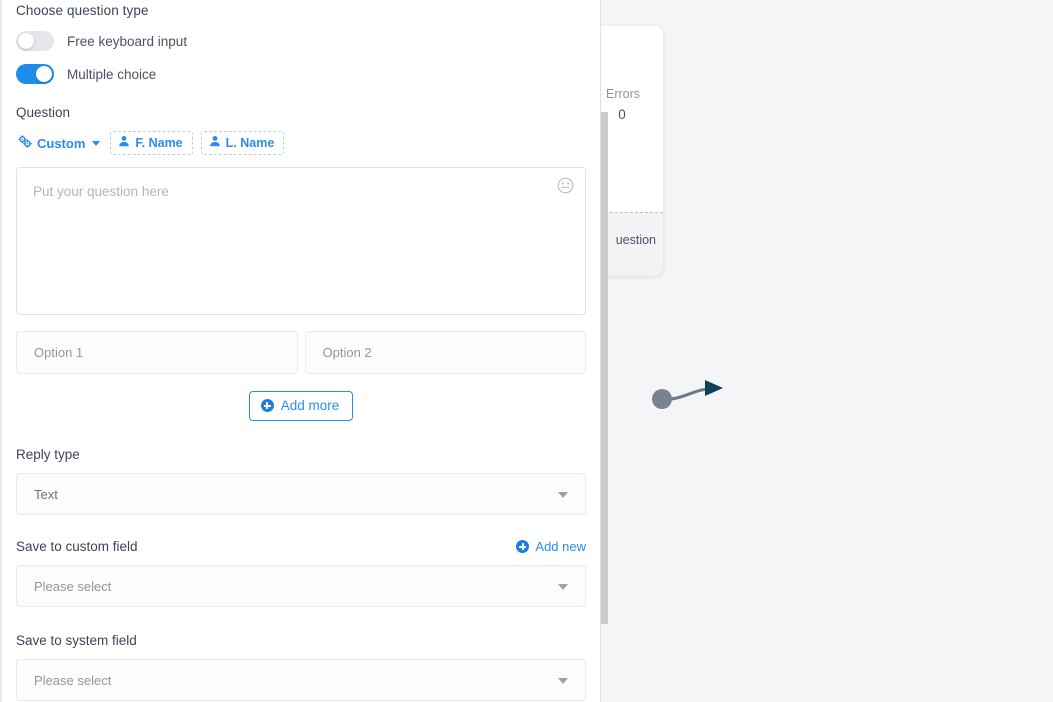  What do you see at coordinates (622, 114) in the screenshot?
I see `partial-errors-value: 0` at bounding box center [622, 114].